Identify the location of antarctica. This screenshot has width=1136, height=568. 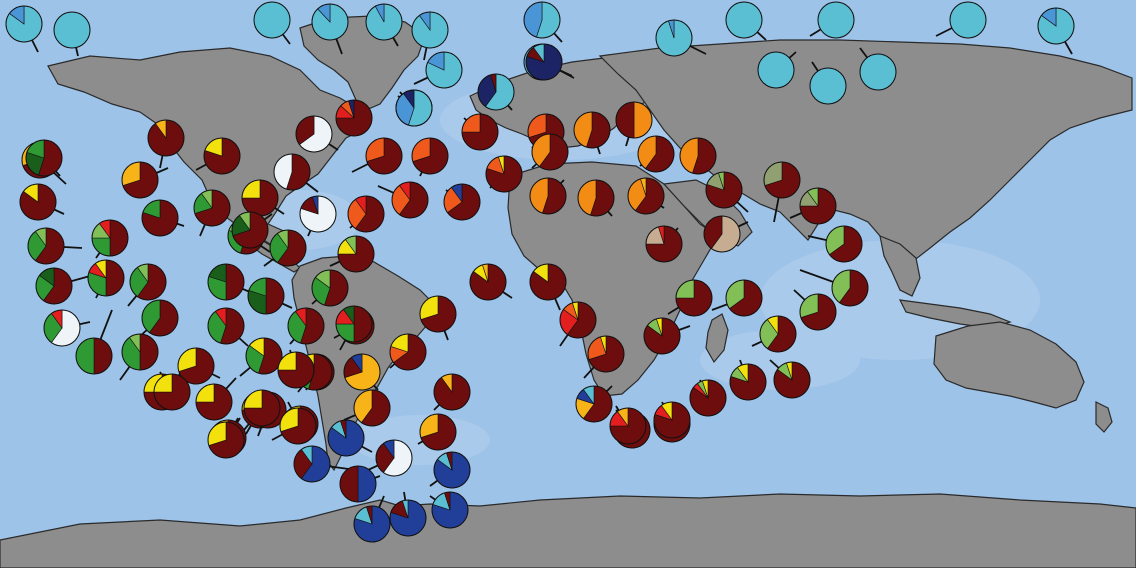
(568, 530).